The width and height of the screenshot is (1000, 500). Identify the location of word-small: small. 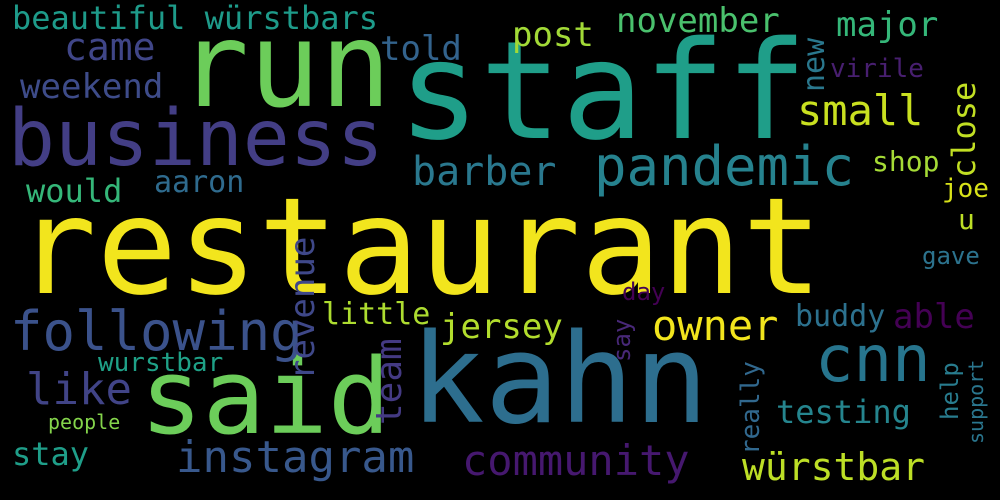
(860, 110).